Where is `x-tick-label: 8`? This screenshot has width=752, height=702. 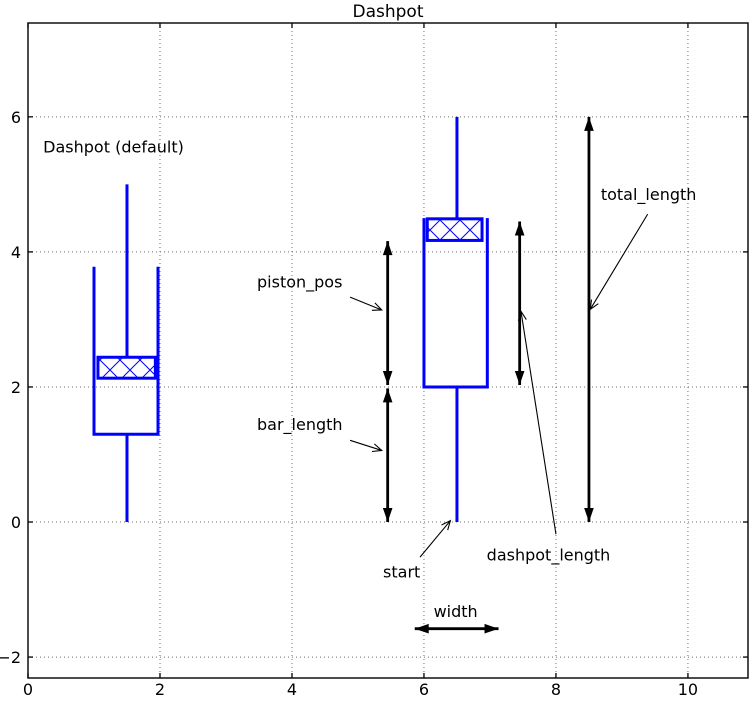 x-tick-label: 8 is located at coordinates (556, 688).